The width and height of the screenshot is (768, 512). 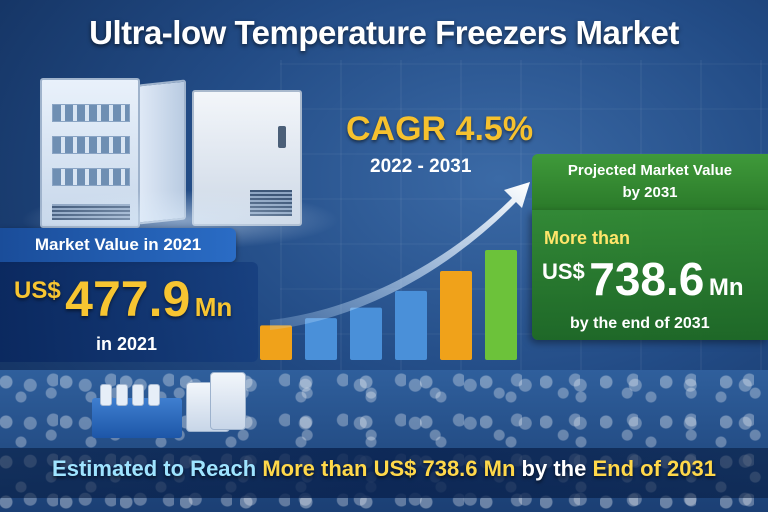 I want to click on banner-part-1: Estimated to Reach, so click(x=154, y=468).